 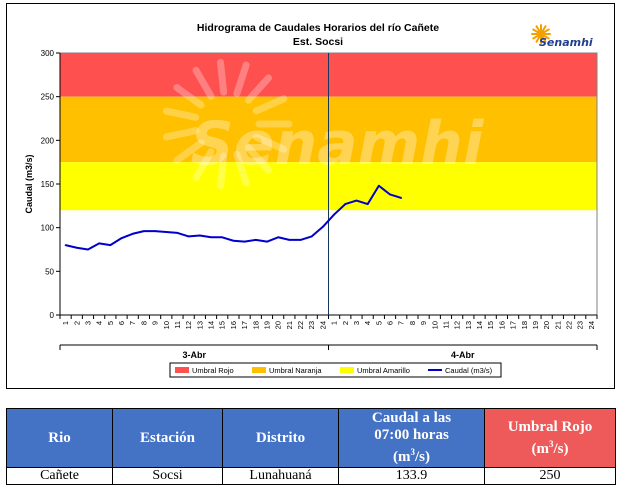 What do you see at coordinates (49, 271) in the screenshot?
I see `y-tick-label: 50` at bounding box center [49, 271].